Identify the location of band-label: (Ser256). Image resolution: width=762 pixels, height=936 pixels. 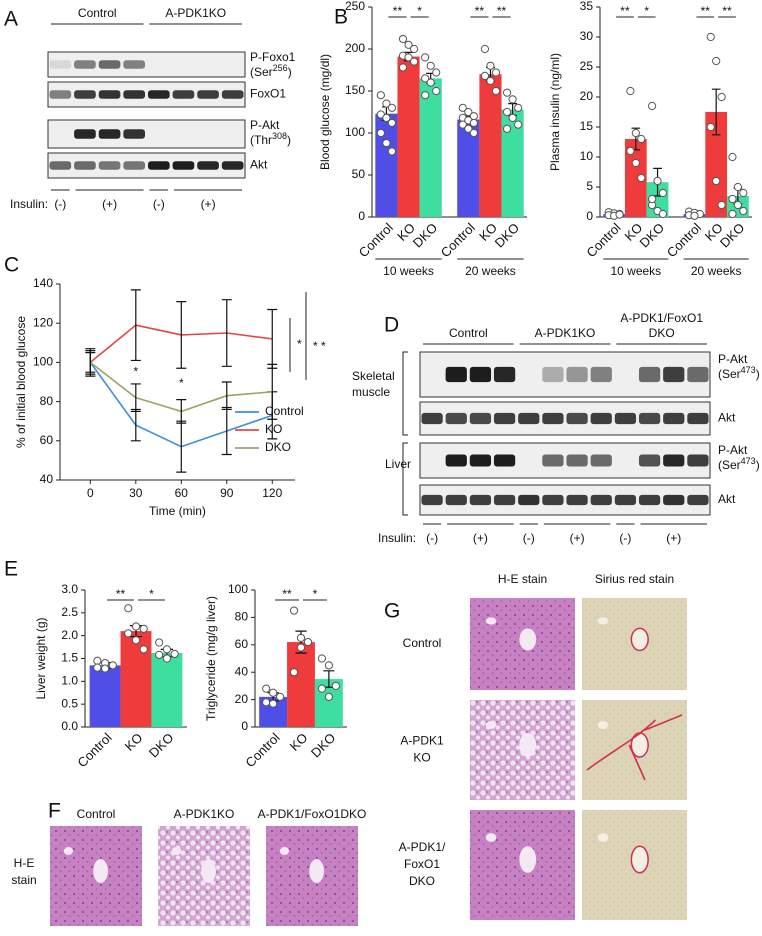
(271, 71).